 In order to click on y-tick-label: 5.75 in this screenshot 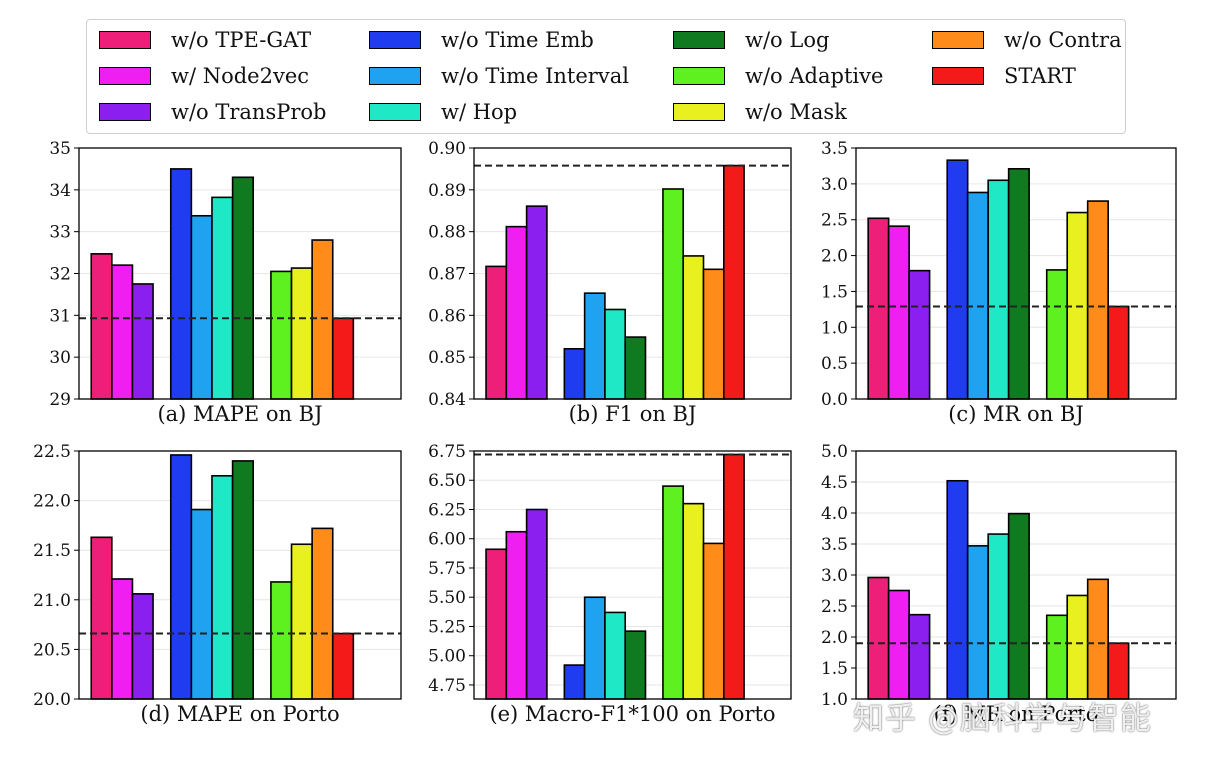, I will do `click(447, 569)`.